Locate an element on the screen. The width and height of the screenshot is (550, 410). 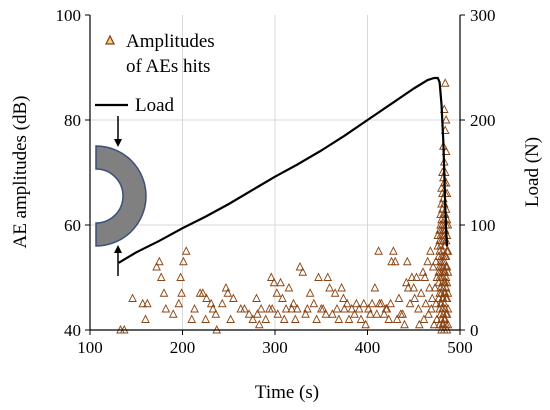
semicircular-specimen is located at coordinates (121, 196).